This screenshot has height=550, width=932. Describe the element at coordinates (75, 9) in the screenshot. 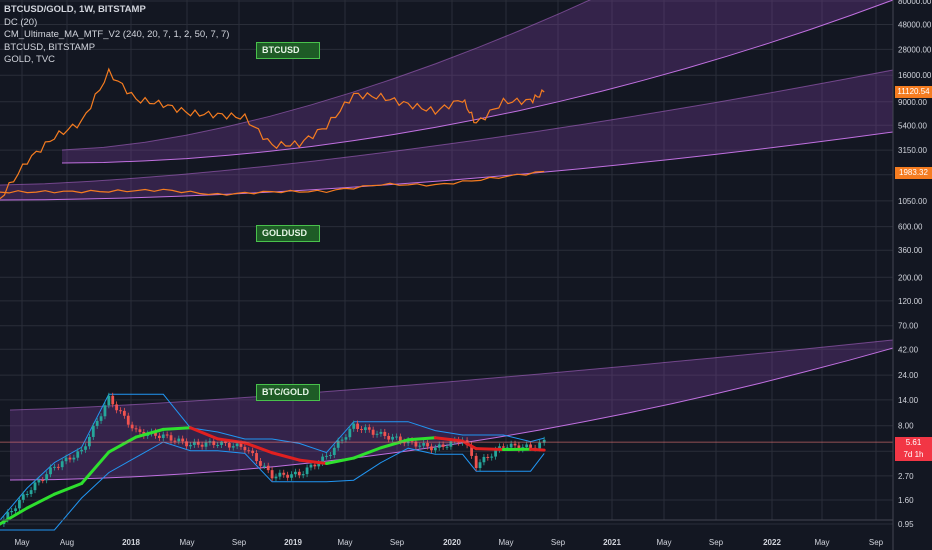

I see `legend-symbol: BTCUSD/GOLD, 1W, BITSTAMP` at that location.